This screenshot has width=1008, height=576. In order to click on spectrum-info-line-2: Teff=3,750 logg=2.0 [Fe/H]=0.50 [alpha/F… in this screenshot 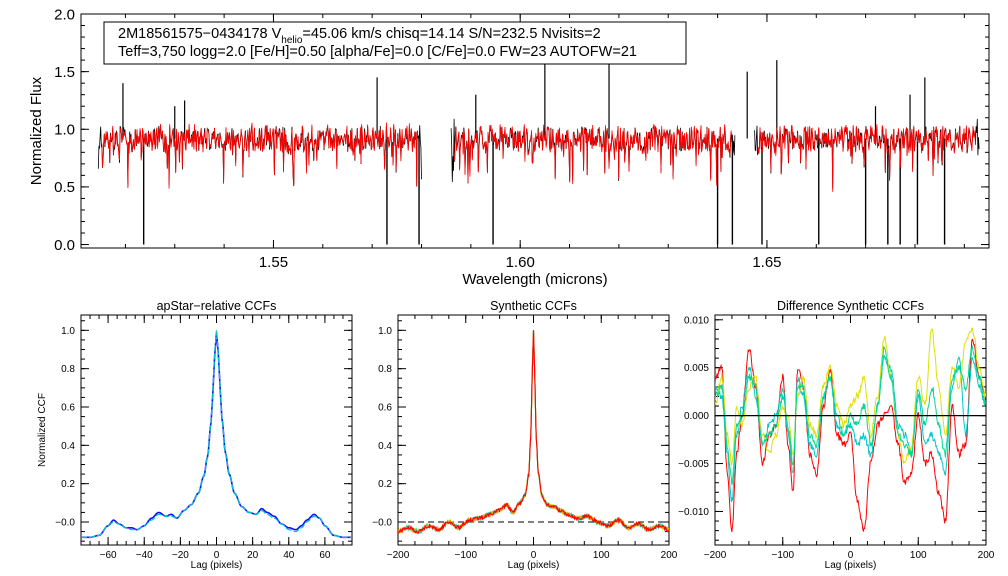, I will do `click(377, 52)`.